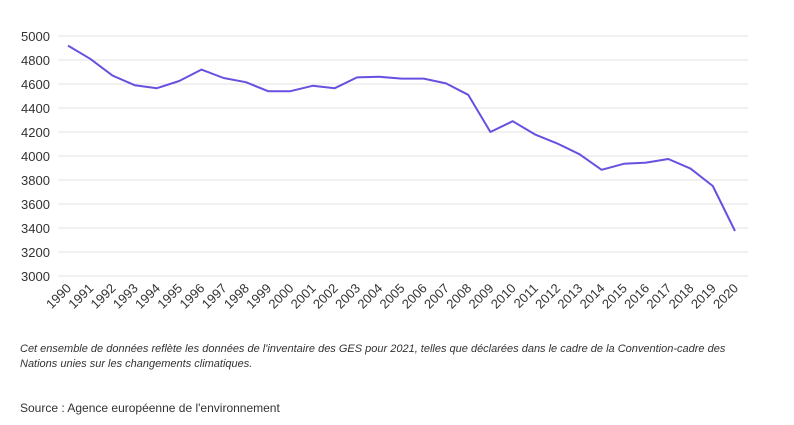 This screenshot has height=425, width=794. I want to click on y-tick-label: 3200, so click(35, 252).